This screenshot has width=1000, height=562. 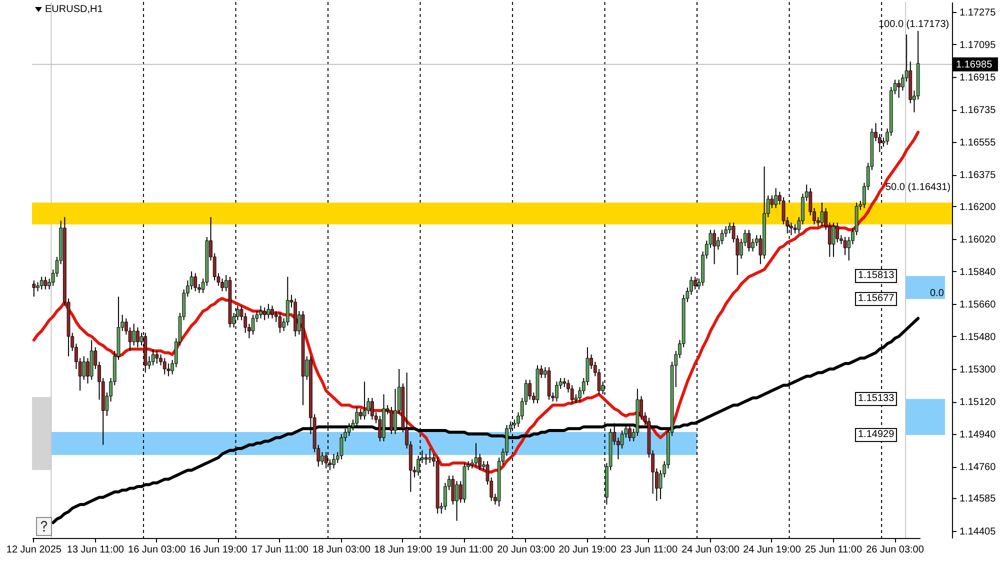 What do you see at coordinates (280, 550) in the screenshot?
I see `x-tick-label: 17 Jun 11:00` at bounding box center [280, 550].